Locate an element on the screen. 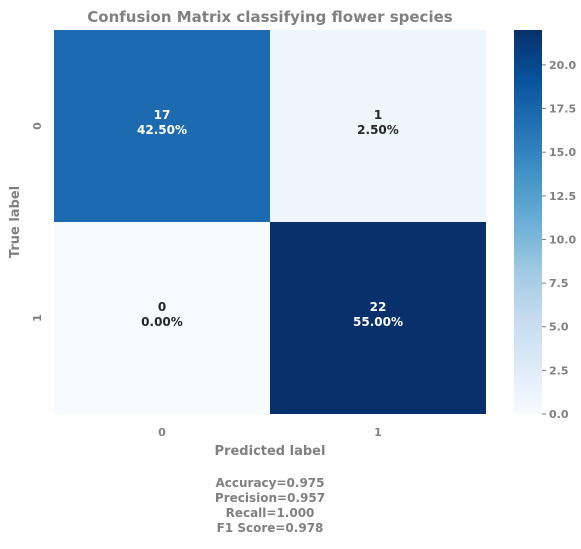  y-tick-labels: 01 is located at coordinates (37, 222).